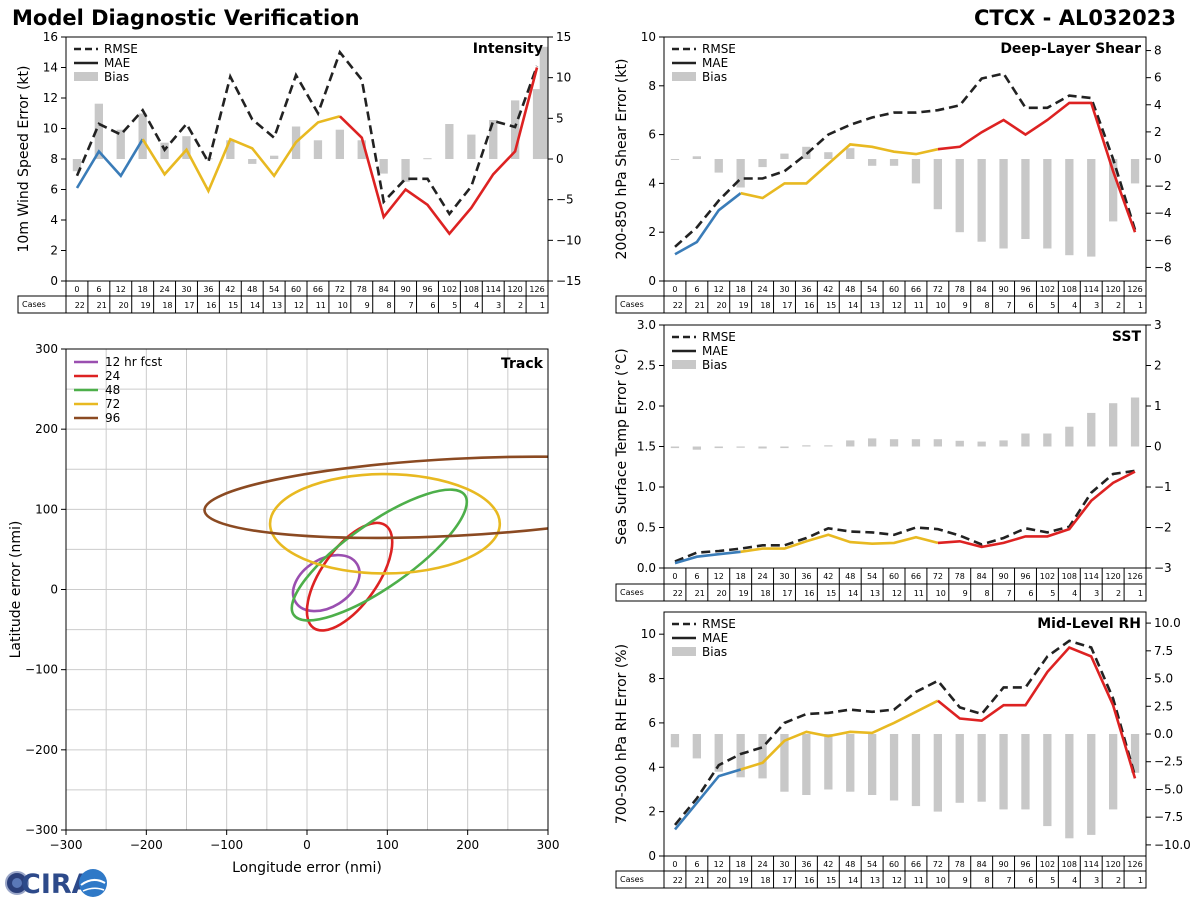 Image resolution: width=1200 pixels, height=900 pixels. Describe the element at coordinates (646, 325) in the screenshot. I see `y-tick-label: 3.0` at that location.